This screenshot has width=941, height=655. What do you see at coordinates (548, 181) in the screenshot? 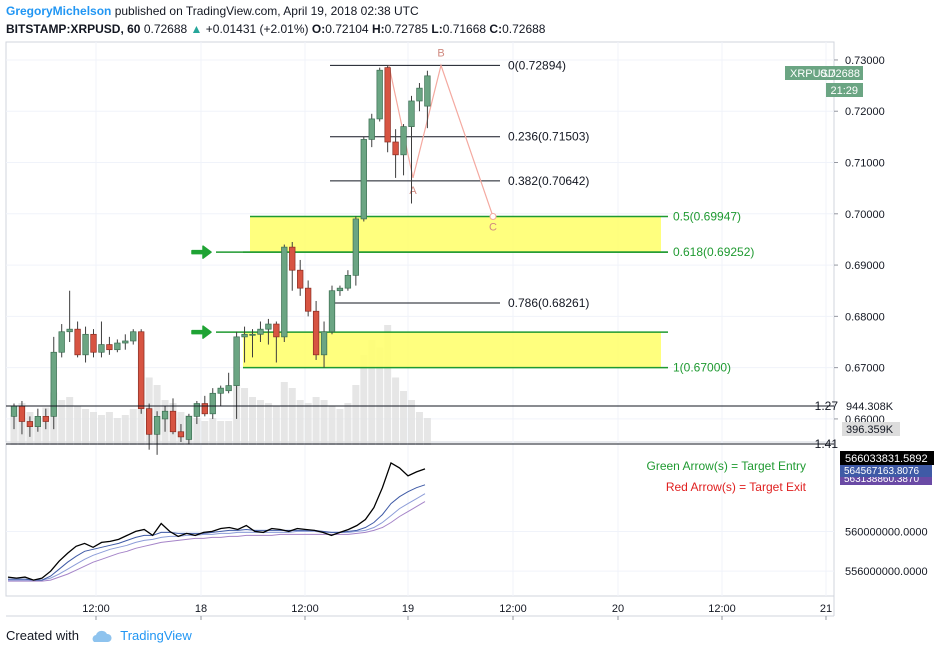
I see `fib-level-label-2: 0.382(0.70642)` at bounding box center [548, 181].